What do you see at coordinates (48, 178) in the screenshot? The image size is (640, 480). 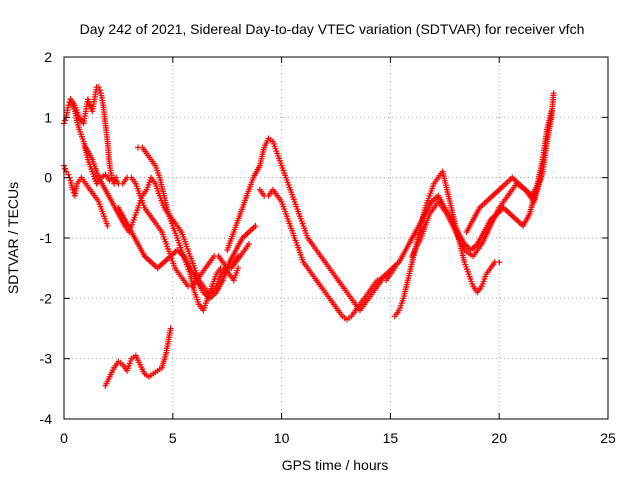 I see `y-tick-label: 0` at bounding box center [48, 178].